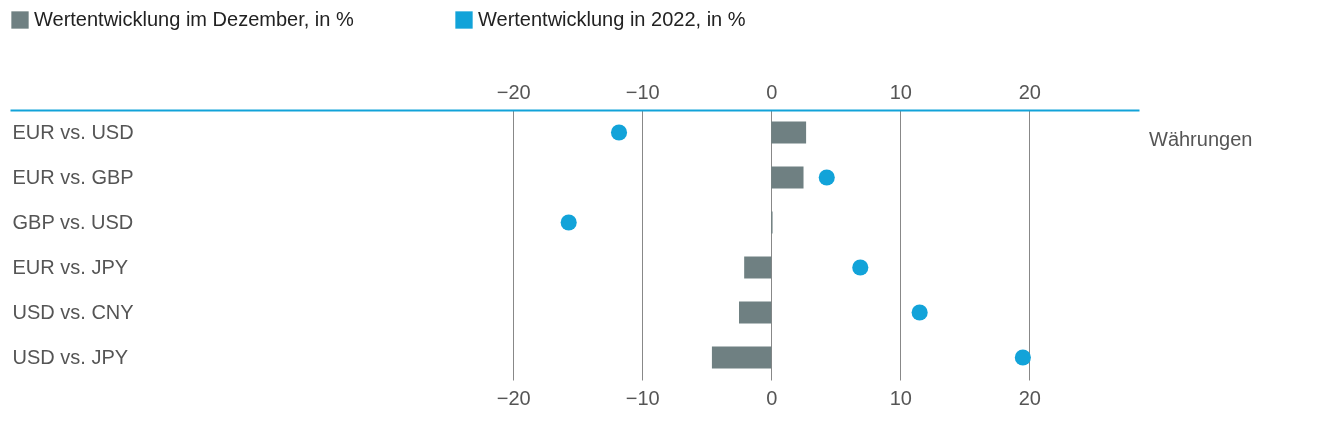  I want to click on x2-tick-label: 10, so click(900, 397).